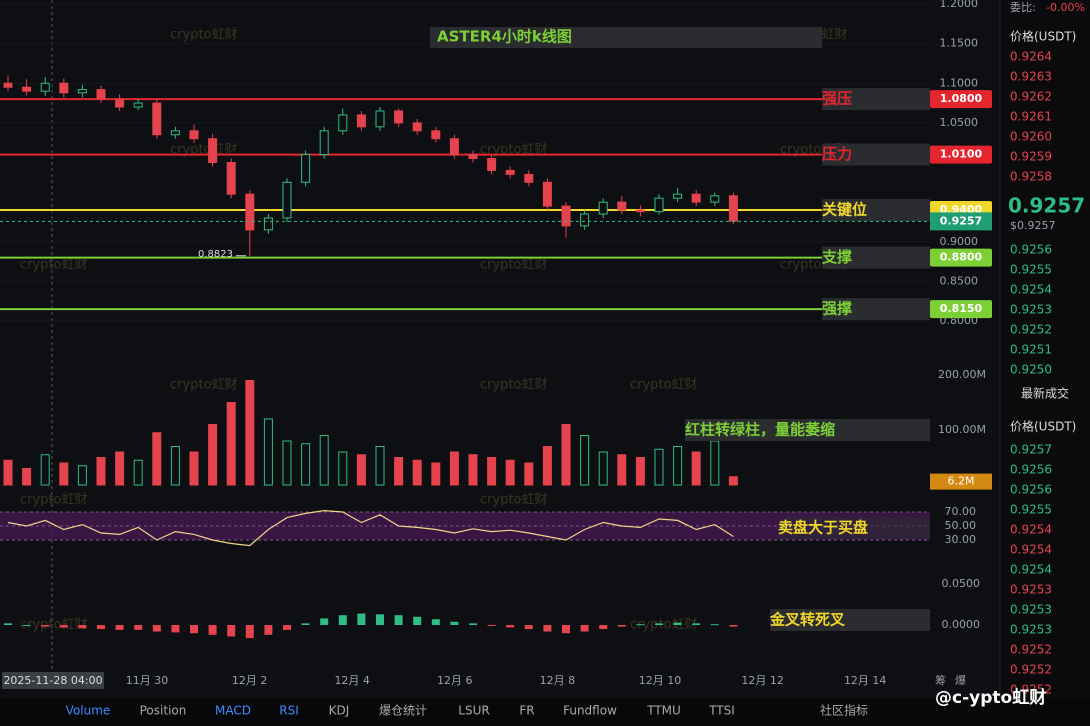 This screenshot has width=1090, height=726. I want to click on ask-price: 0.9264, so click(1031, 57).